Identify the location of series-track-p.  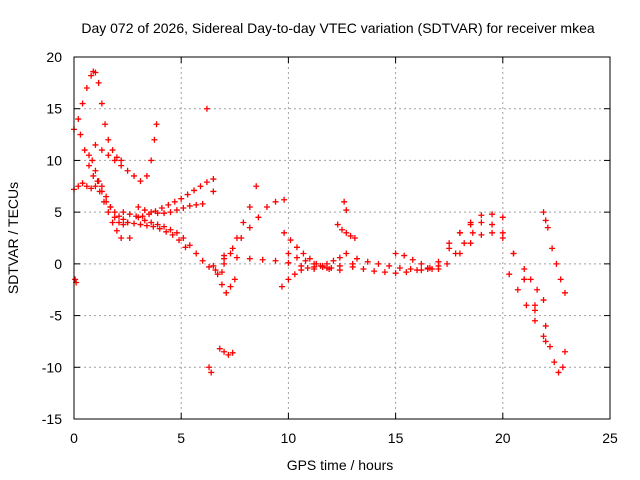
(314, 262).